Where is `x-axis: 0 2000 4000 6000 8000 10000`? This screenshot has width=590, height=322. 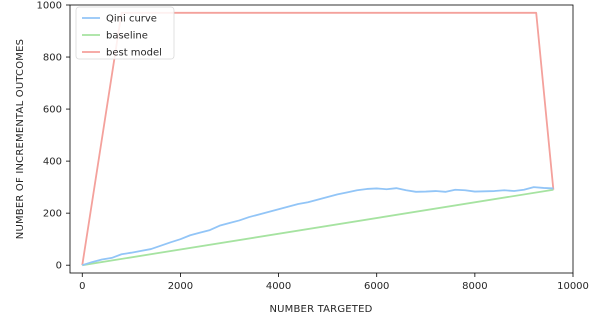
x-axis: 0 2000 4000 6000 8000 10000 is located at coordinates (334, 282).